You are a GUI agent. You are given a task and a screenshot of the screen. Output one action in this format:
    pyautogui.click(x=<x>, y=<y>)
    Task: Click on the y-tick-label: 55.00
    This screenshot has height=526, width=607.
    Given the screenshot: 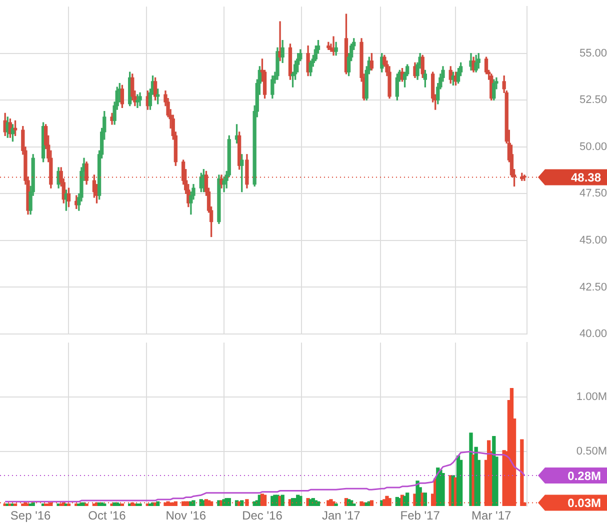 What is the action you would take?
    pyautogui.click(x=593, y=53)
    